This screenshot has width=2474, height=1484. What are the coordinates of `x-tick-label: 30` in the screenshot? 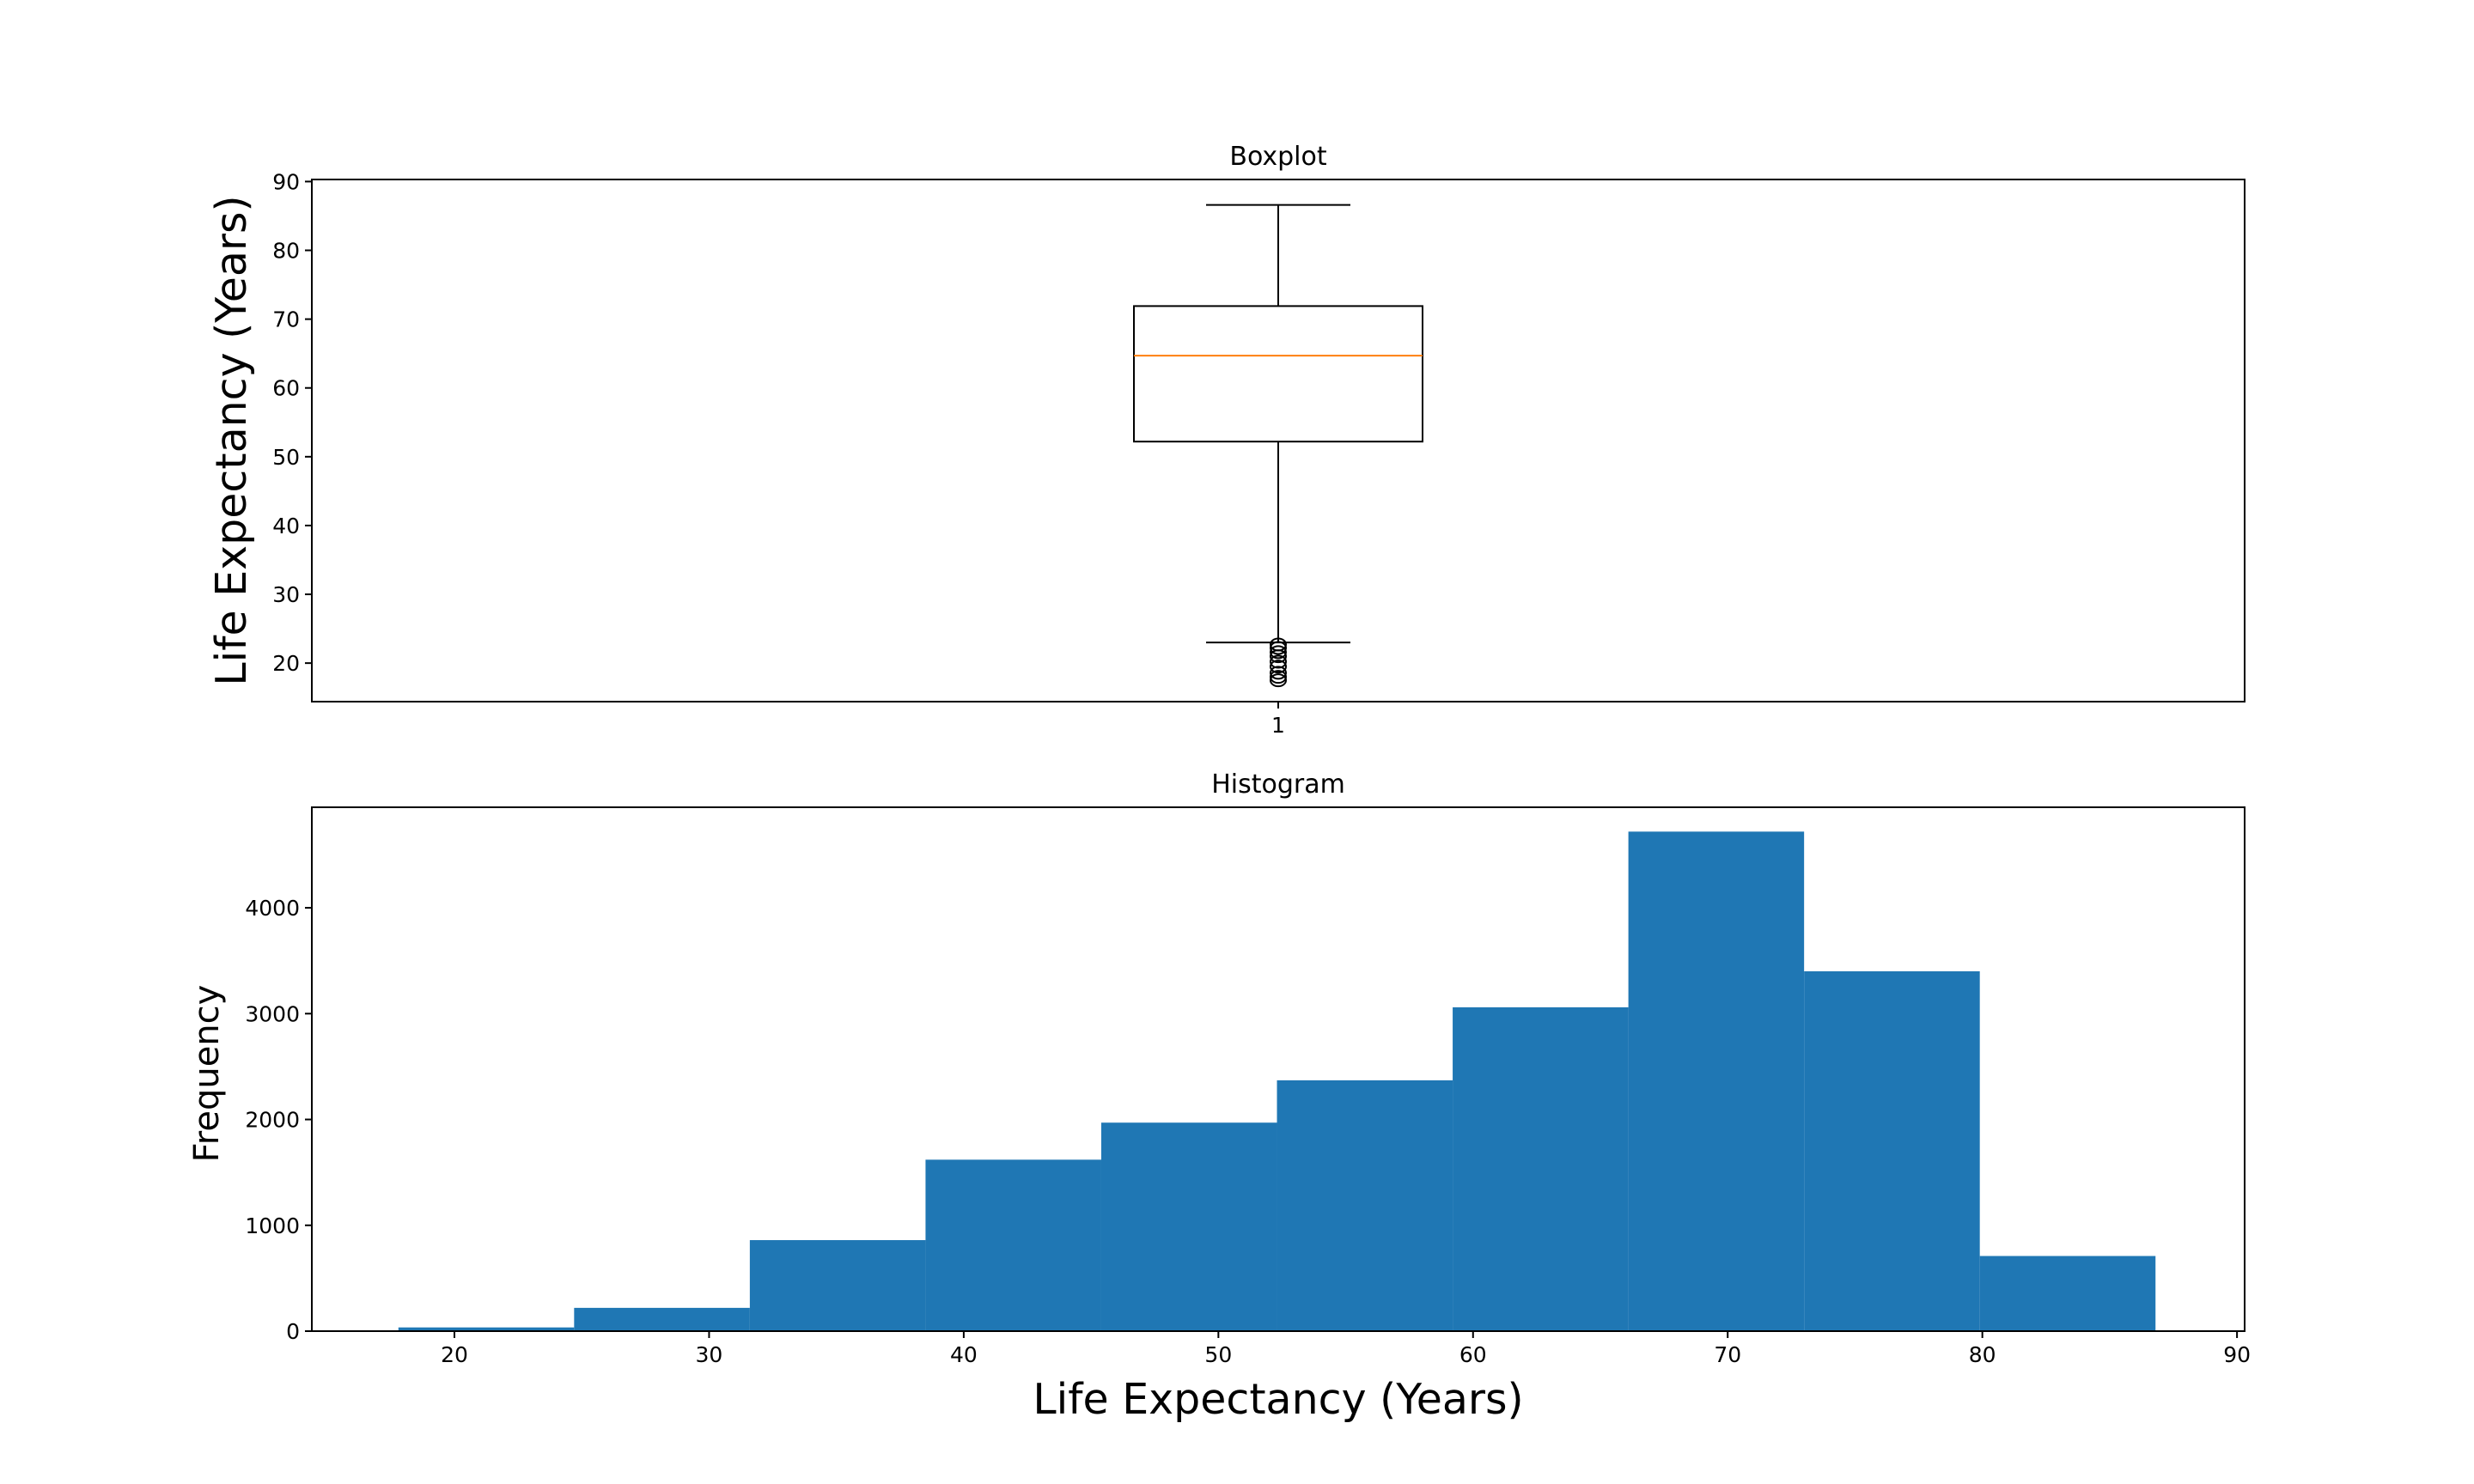 It's located at (709, 1355).